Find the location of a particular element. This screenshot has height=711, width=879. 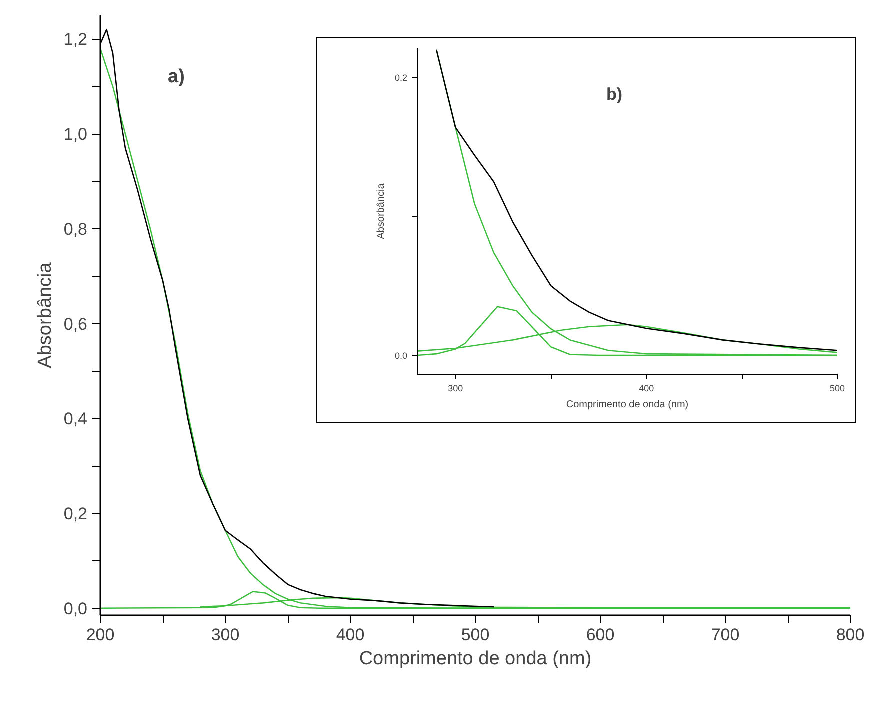

x-tick-label: 800 is located at coordinates (850, 635).